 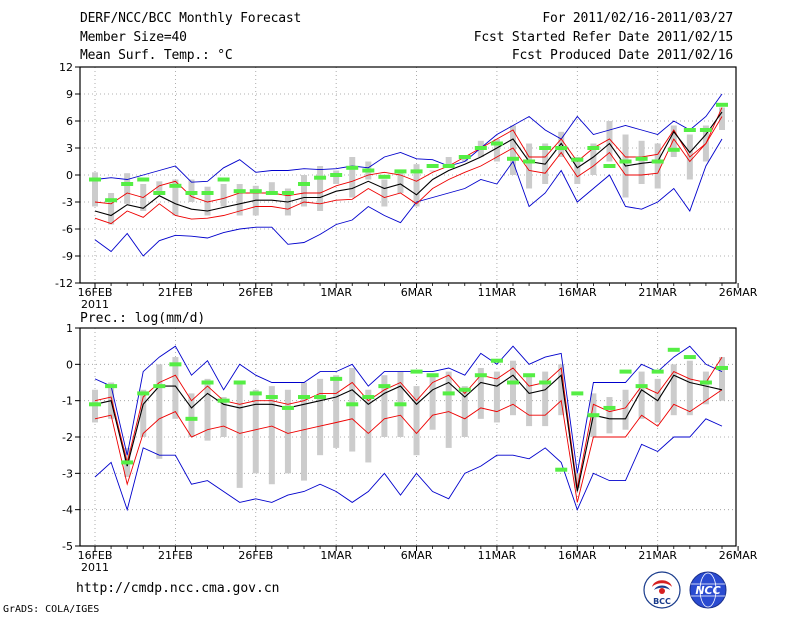 What do you see at coordinates (178, 588) in the screenshot?
I see `source-url: http://cmdp.ncc.cma.gov.cn` at bounding box center [178, 588].